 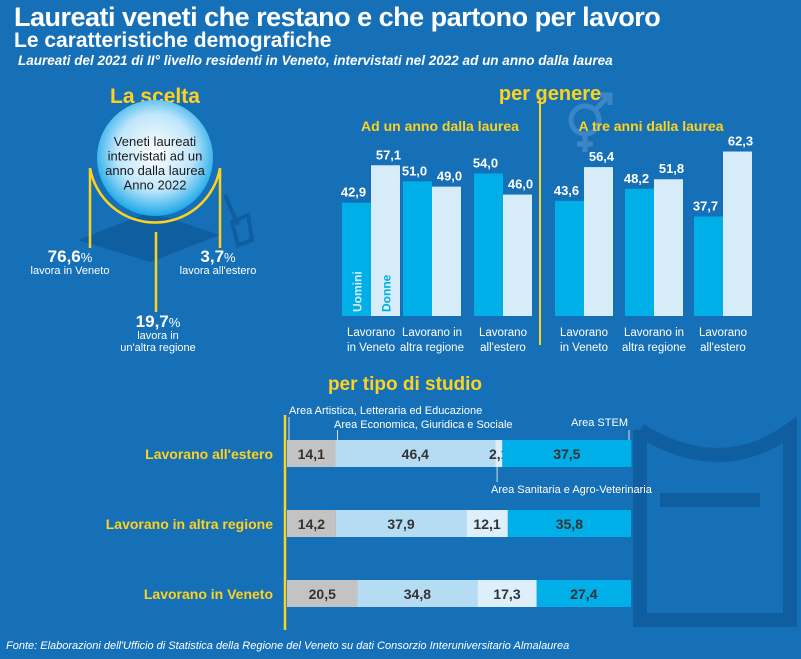 I want to click on segment-label: 17,3, so click(x=506, y=594).